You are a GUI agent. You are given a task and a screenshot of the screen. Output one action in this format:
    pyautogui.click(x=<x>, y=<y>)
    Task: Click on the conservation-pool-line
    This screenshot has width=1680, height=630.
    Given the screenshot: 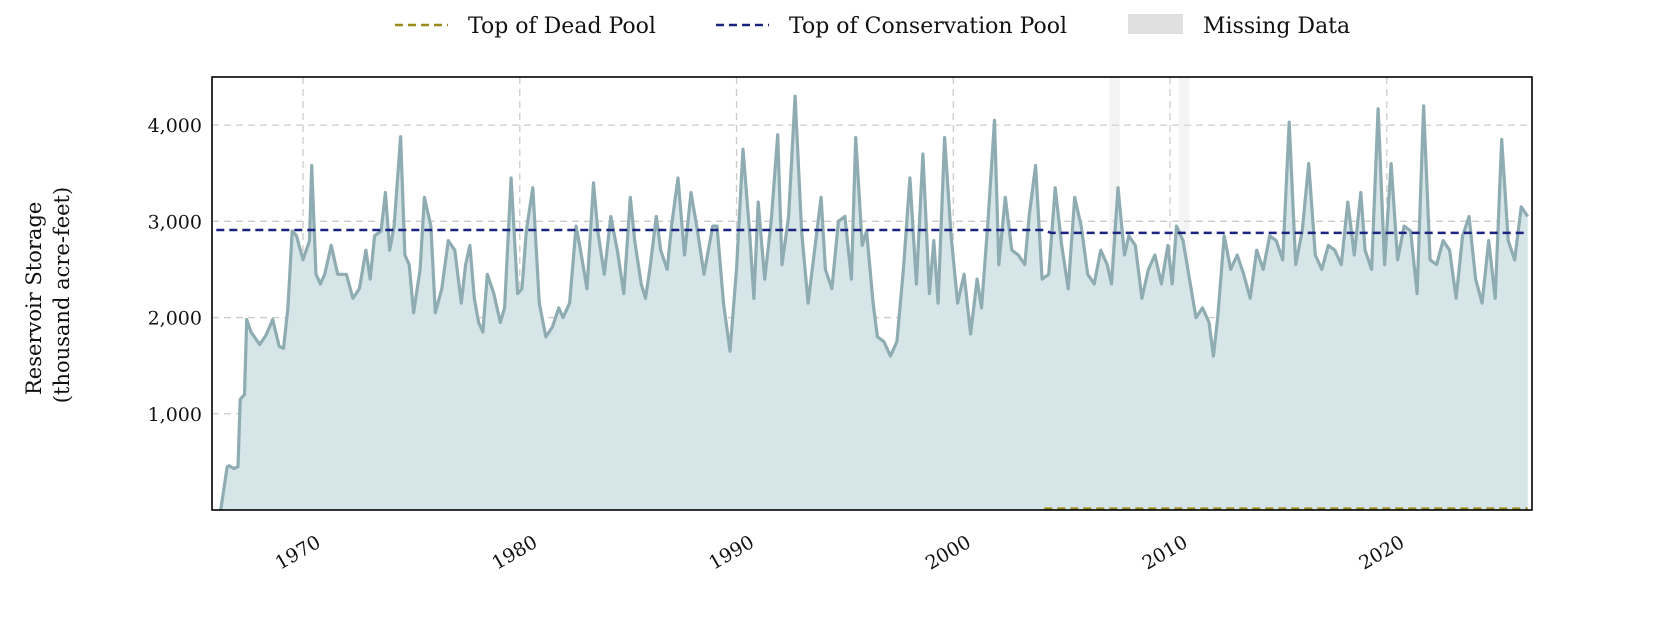 What is the action you would take?
    pyautogui.click(x=872, y=231)
    